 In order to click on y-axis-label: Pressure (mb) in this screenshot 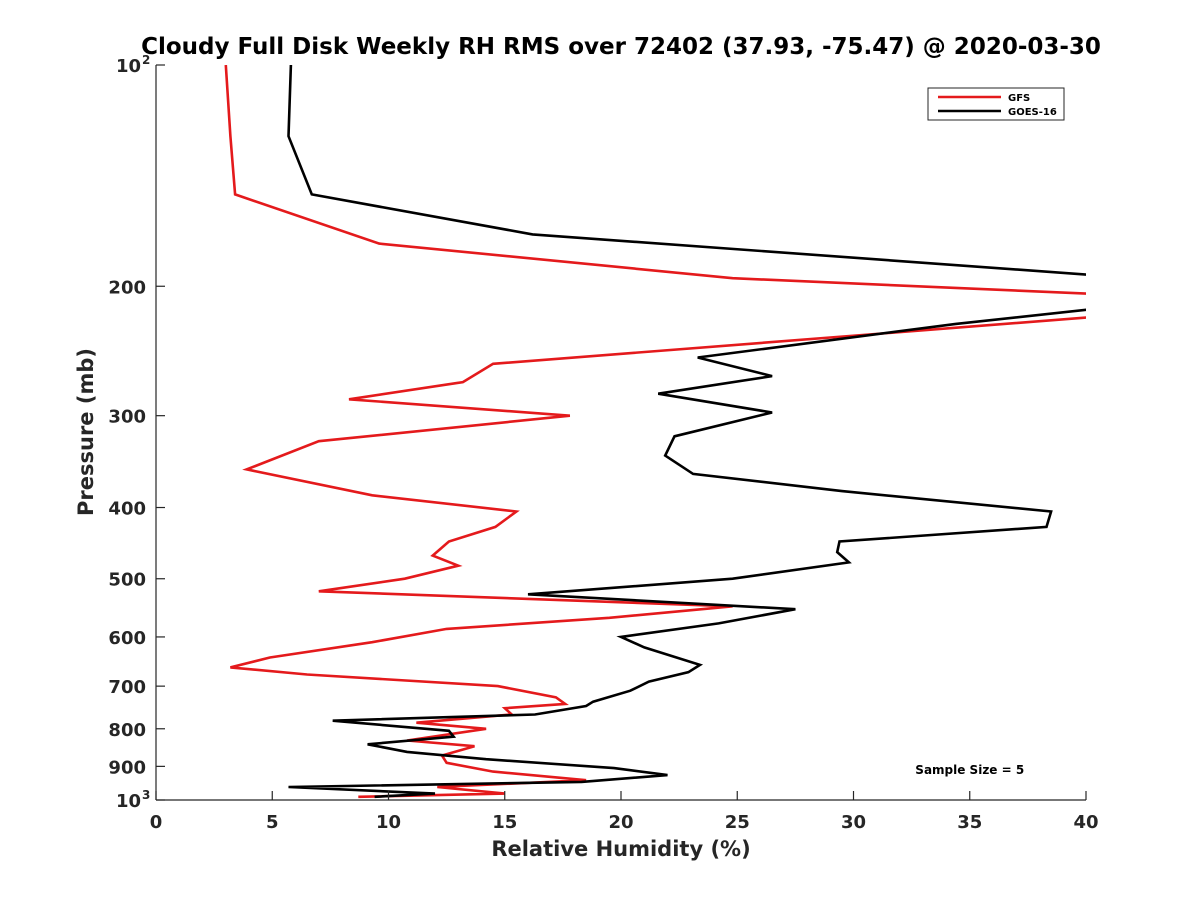, I will do `click(86, 432)`.